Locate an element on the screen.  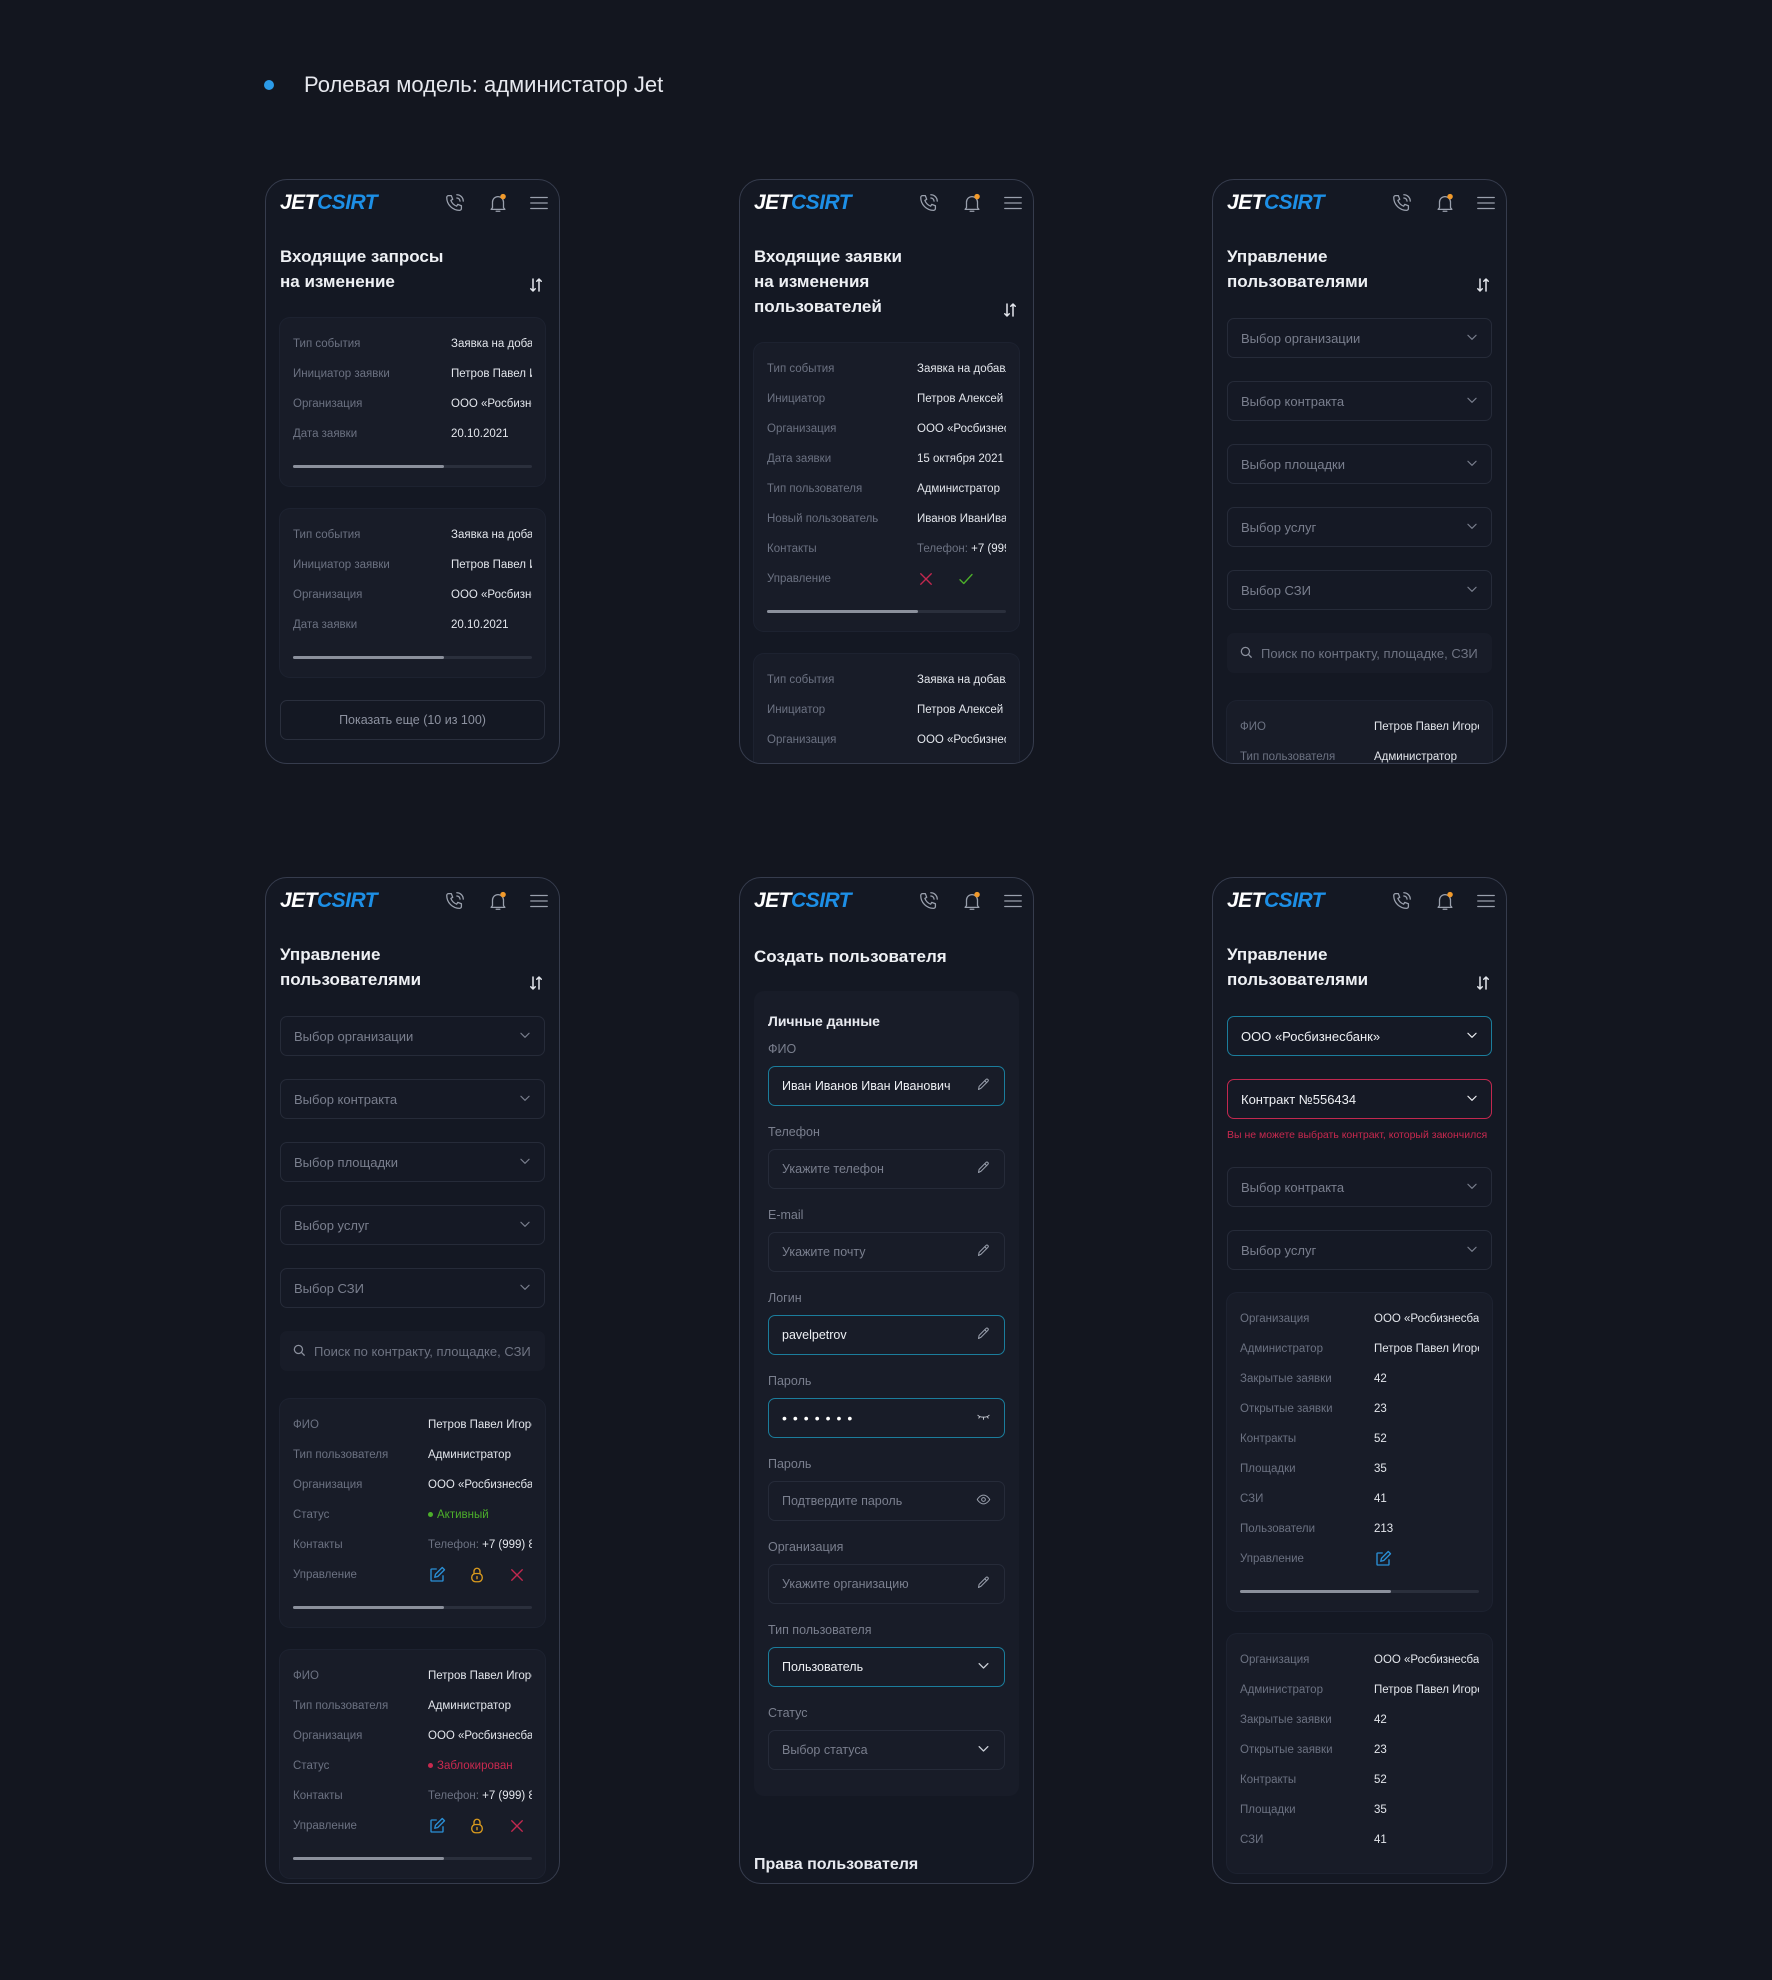
heading-text: Ролевая модель: администатор Jet is located at coordinates (484, 84).